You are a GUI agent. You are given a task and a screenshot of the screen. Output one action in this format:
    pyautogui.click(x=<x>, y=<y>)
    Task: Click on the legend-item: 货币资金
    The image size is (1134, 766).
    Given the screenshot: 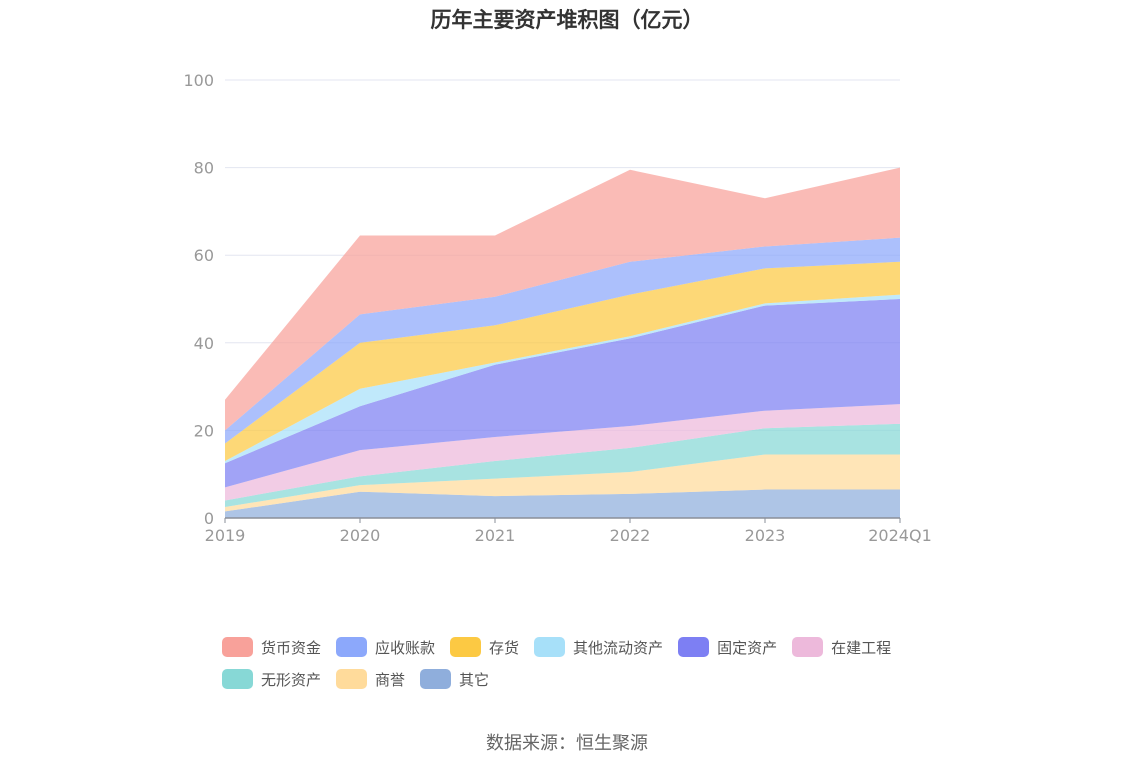 What is the action you would take?
    pyautogui.click(x=271, y=647)
    